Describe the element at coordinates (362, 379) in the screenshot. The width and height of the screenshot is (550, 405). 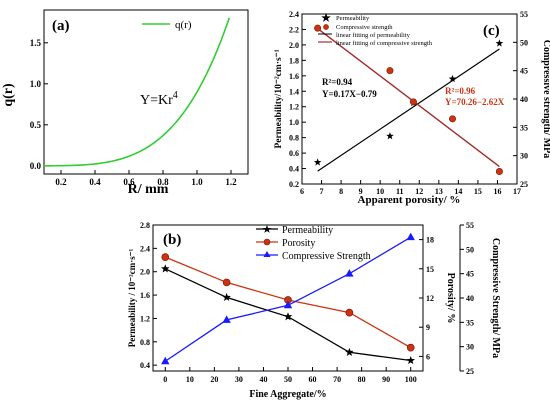
I see `x-tick-label: 80` at that location.